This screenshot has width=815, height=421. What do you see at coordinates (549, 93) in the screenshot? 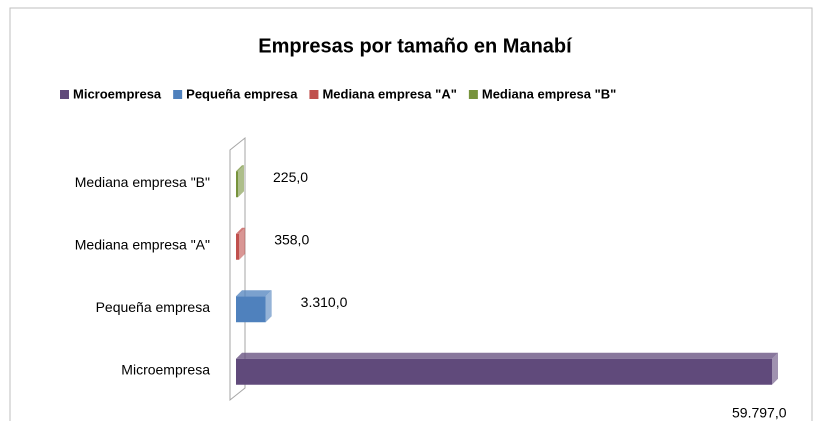
I see `legend-label: Mediana empresa "B"` at bounding box center [549, 93].